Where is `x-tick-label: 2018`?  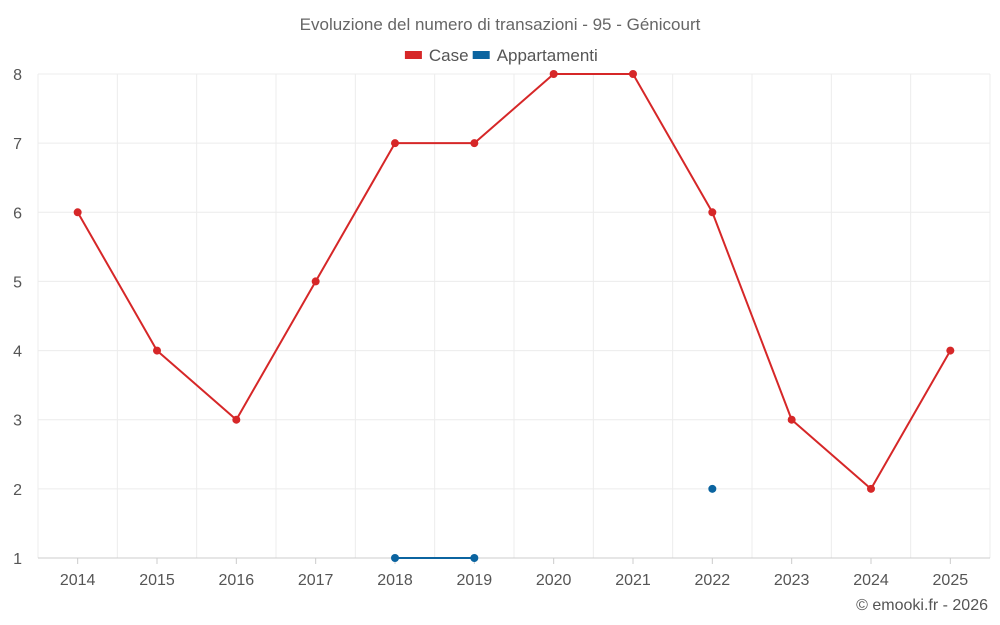 x-tick-label: 2018 is located at coordinates (395, 580).